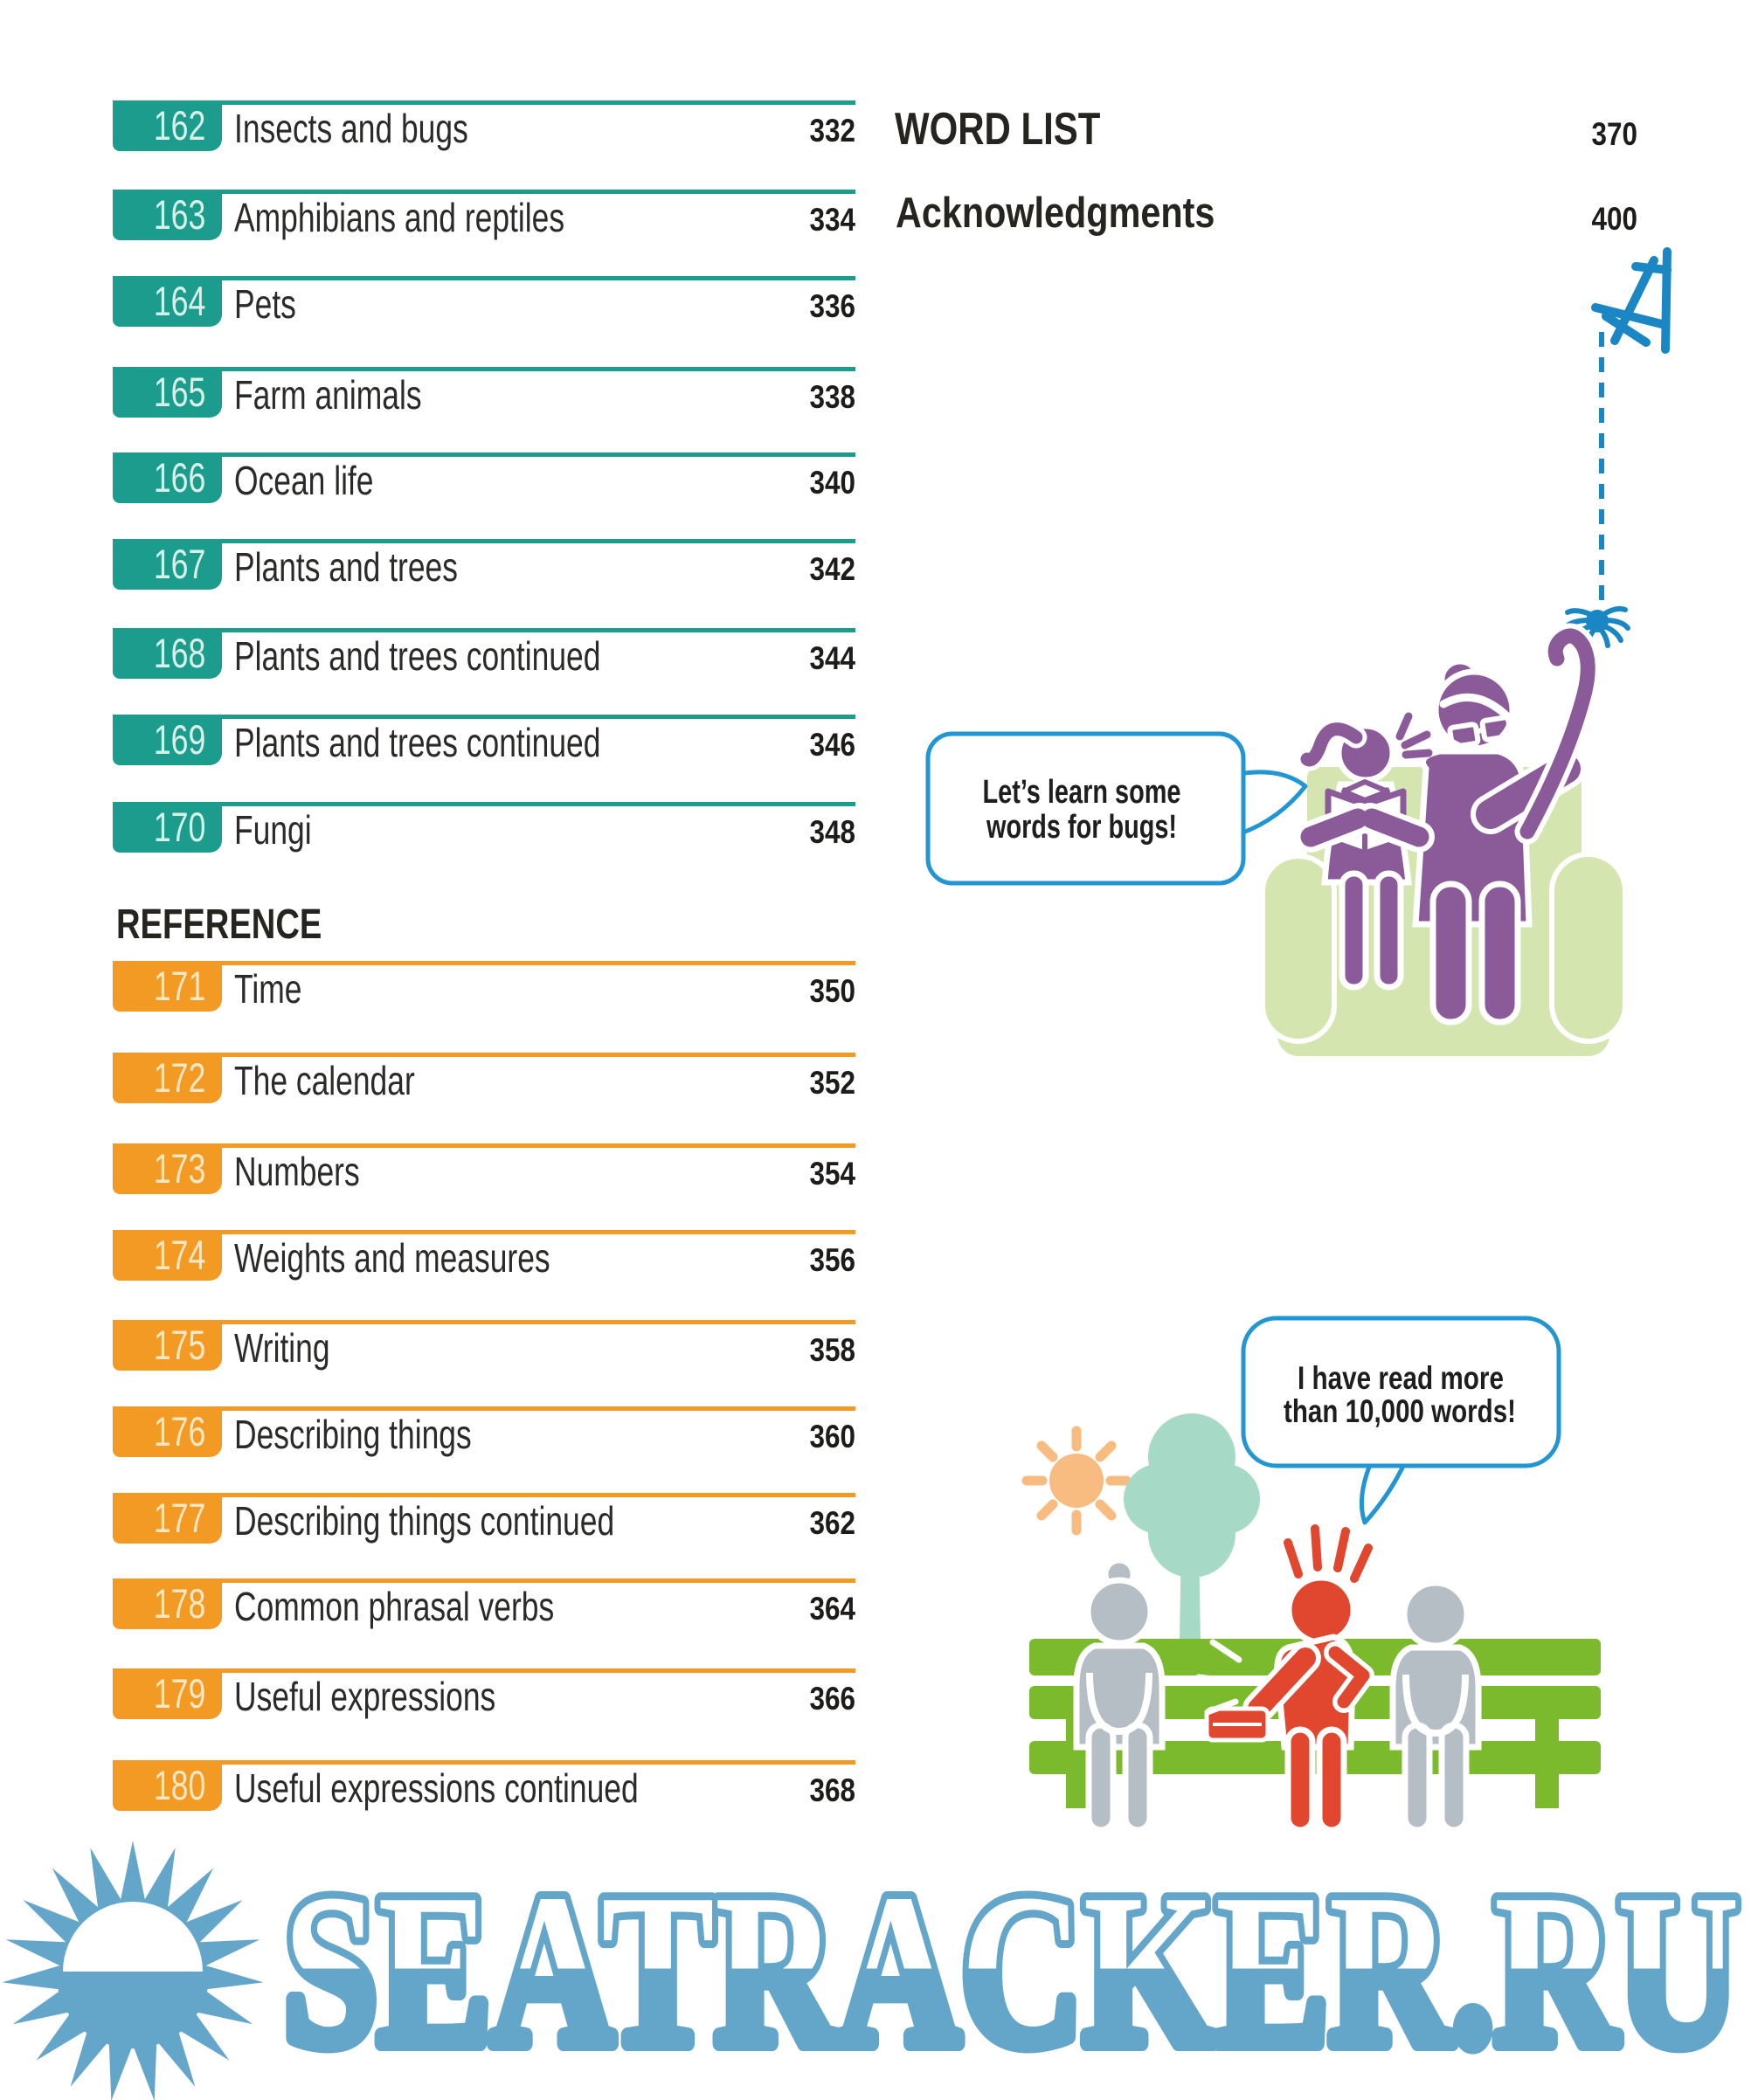 Image resolution: width=1758 pixels, height=2100 pixels. What do you see at coordinates (1082, 792) in the screenshot?
I see `svg-text: Let’s learn some` at bounding box center [1082, 792].